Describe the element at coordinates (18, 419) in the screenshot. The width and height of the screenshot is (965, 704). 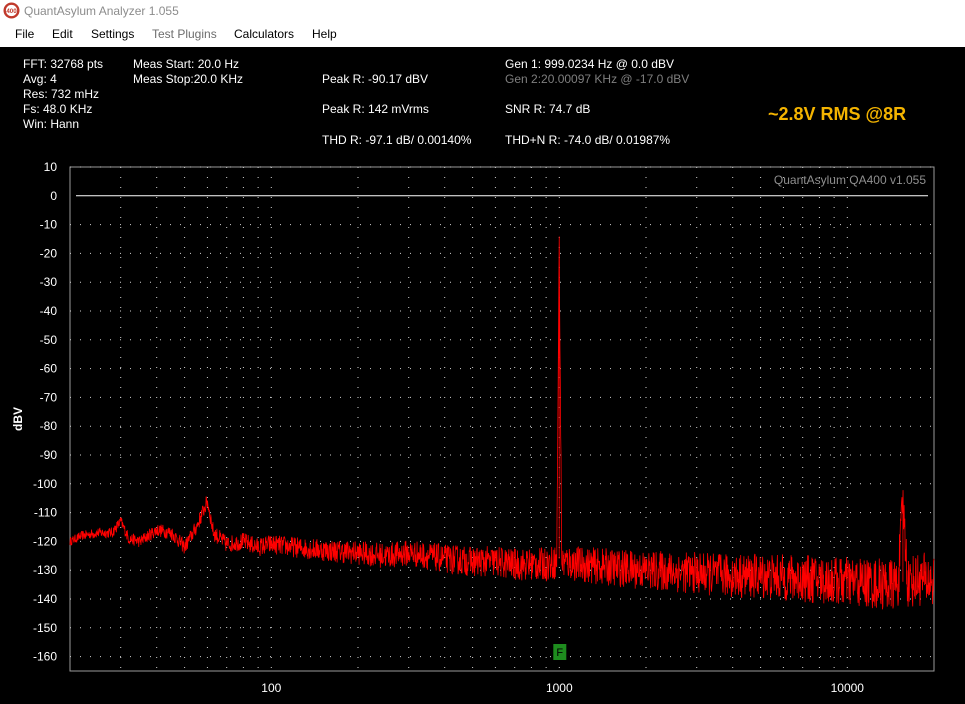
I see `y-axis-label: dBV` at that location.